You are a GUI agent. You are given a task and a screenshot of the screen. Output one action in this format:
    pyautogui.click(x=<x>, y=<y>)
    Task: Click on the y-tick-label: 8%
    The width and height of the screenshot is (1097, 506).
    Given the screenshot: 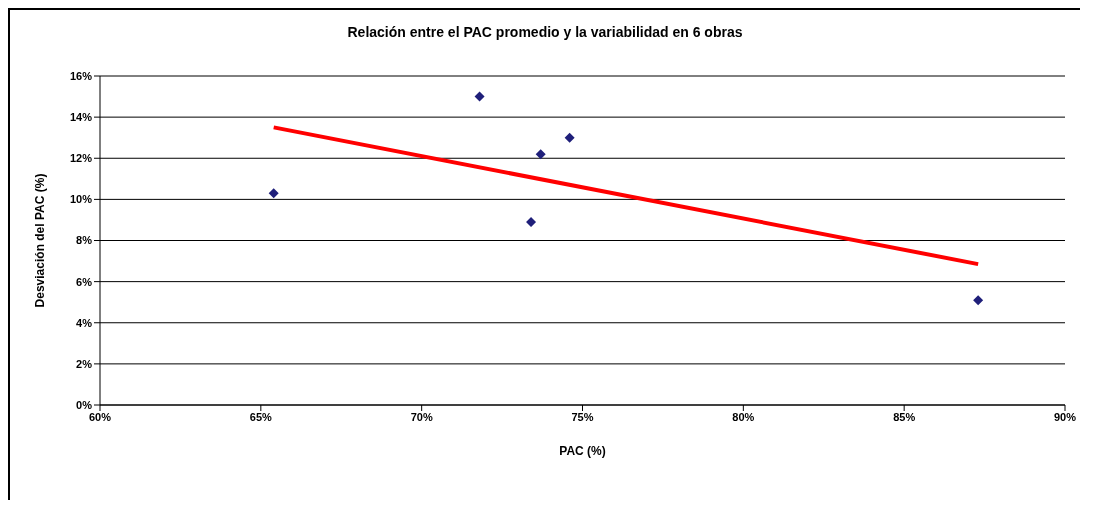 What is the action you would take?
    pyautogui.click(x=84, y=240)
    